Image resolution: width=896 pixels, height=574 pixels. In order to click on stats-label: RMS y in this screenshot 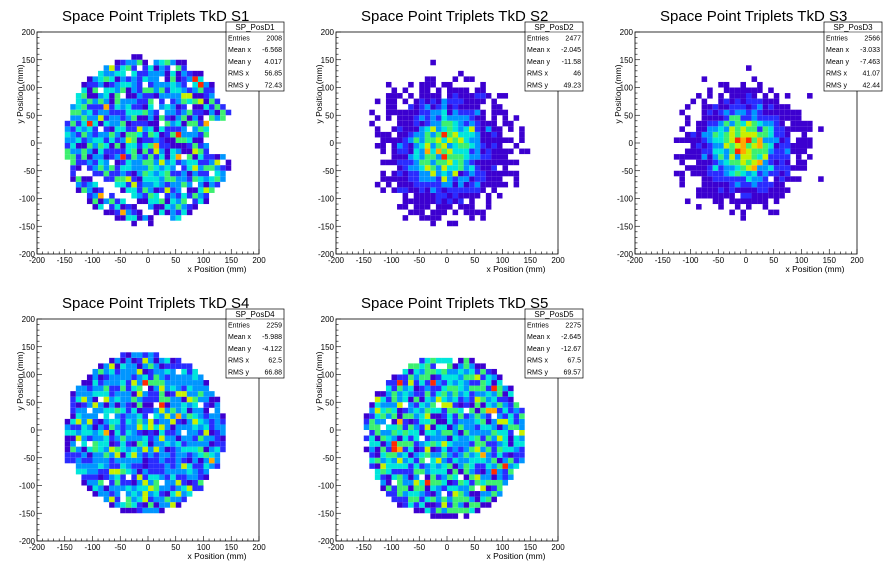, I will do `click(538, 373)`.